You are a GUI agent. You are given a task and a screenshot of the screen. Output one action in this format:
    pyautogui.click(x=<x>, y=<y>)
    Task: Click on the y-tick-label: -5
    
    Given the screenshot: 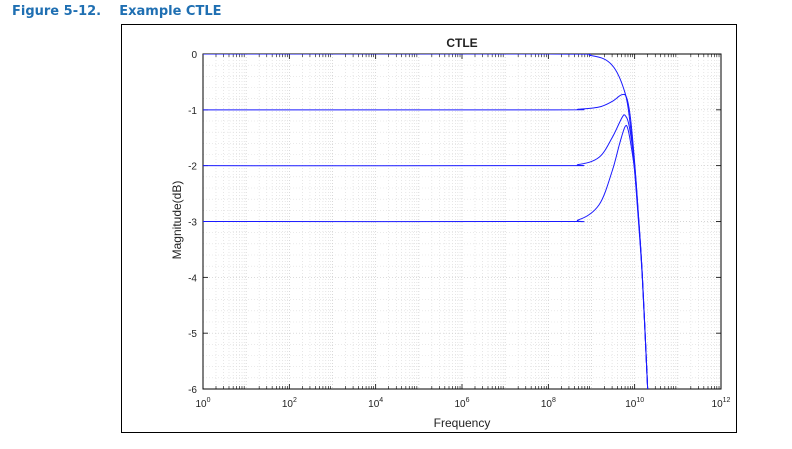 What is the action you would take?
    pyautogui.click(x=192, y=334)
    